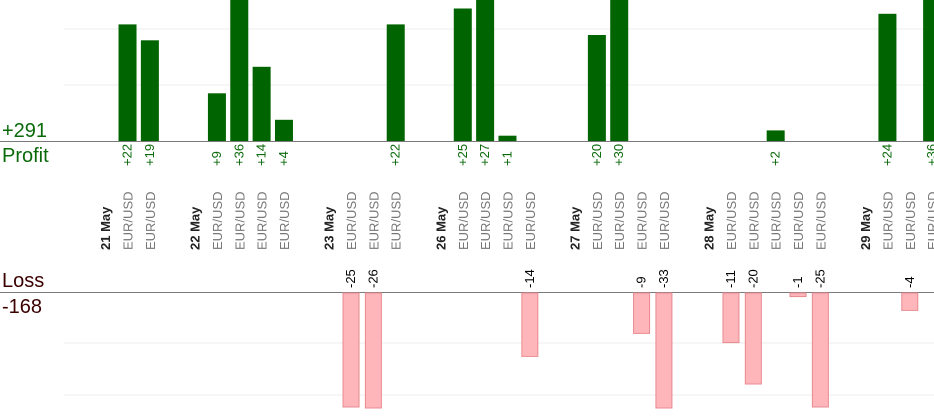 The width and height of the screenshot is (934, 420). I want to click on date-label: 29 May, so click(865, 228).